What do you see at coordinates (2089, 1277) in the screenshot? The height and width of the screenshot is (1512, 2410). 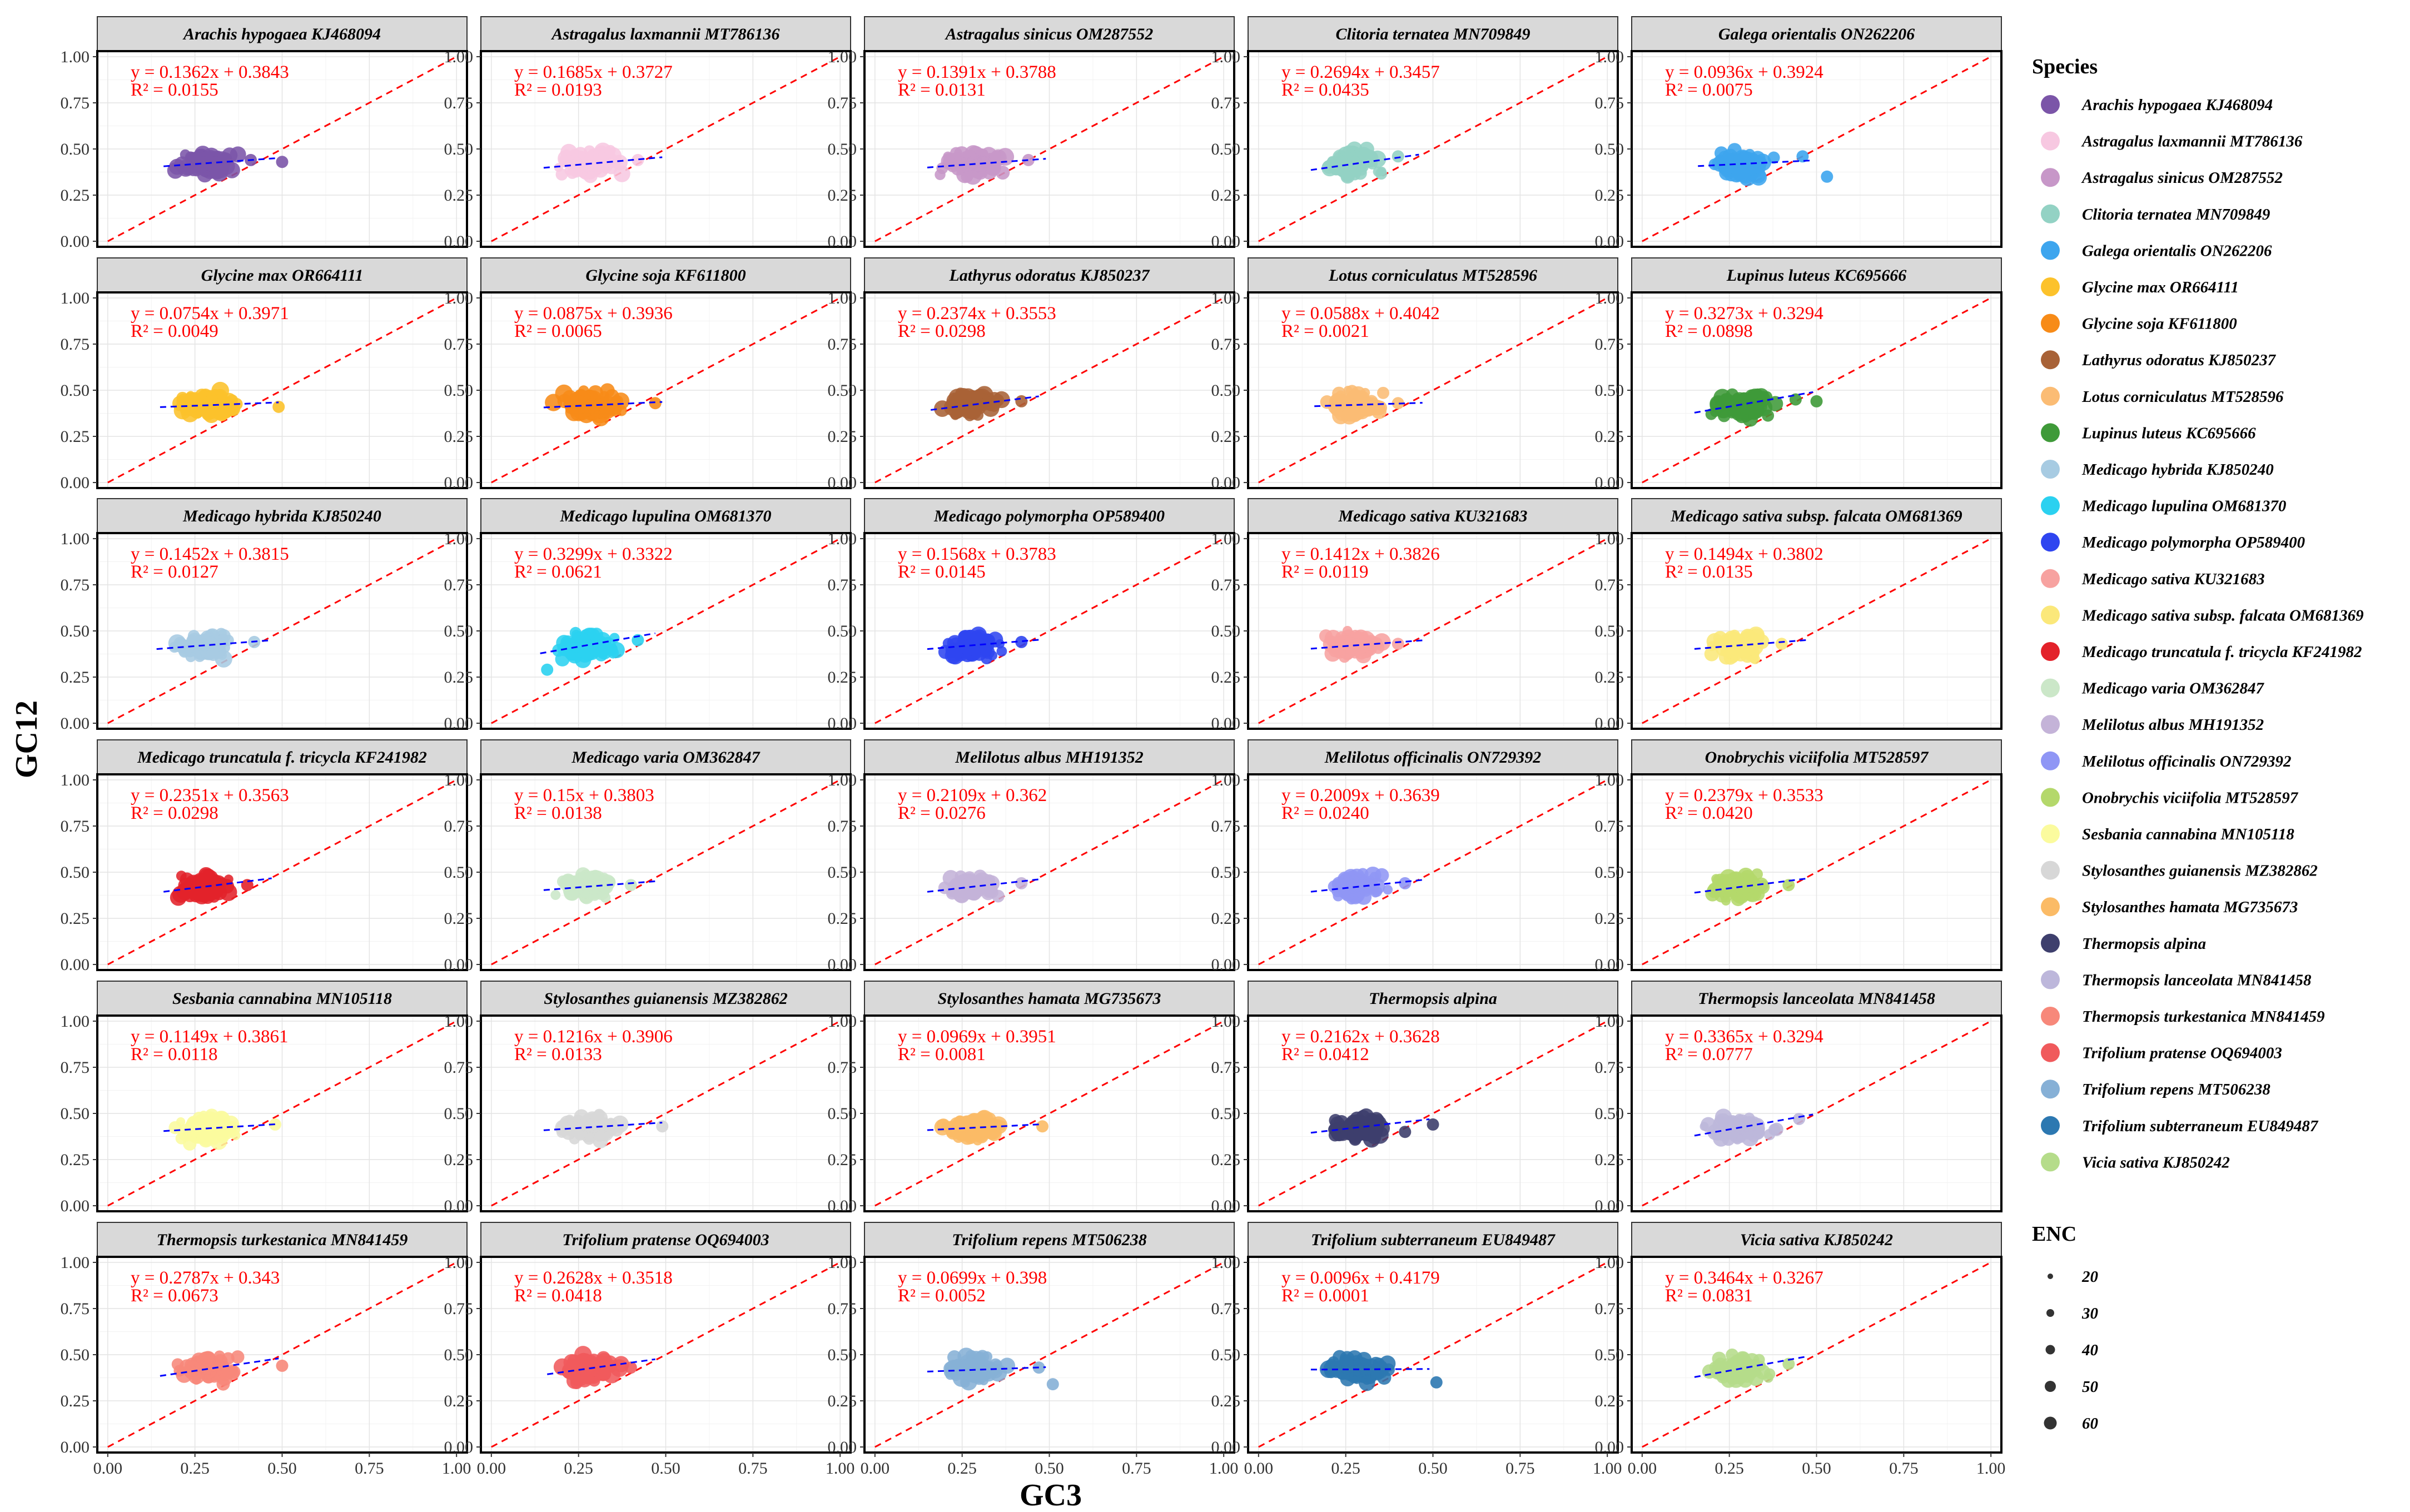 I see `size-legend-label: 20` at bounding box center [2089, 1277].